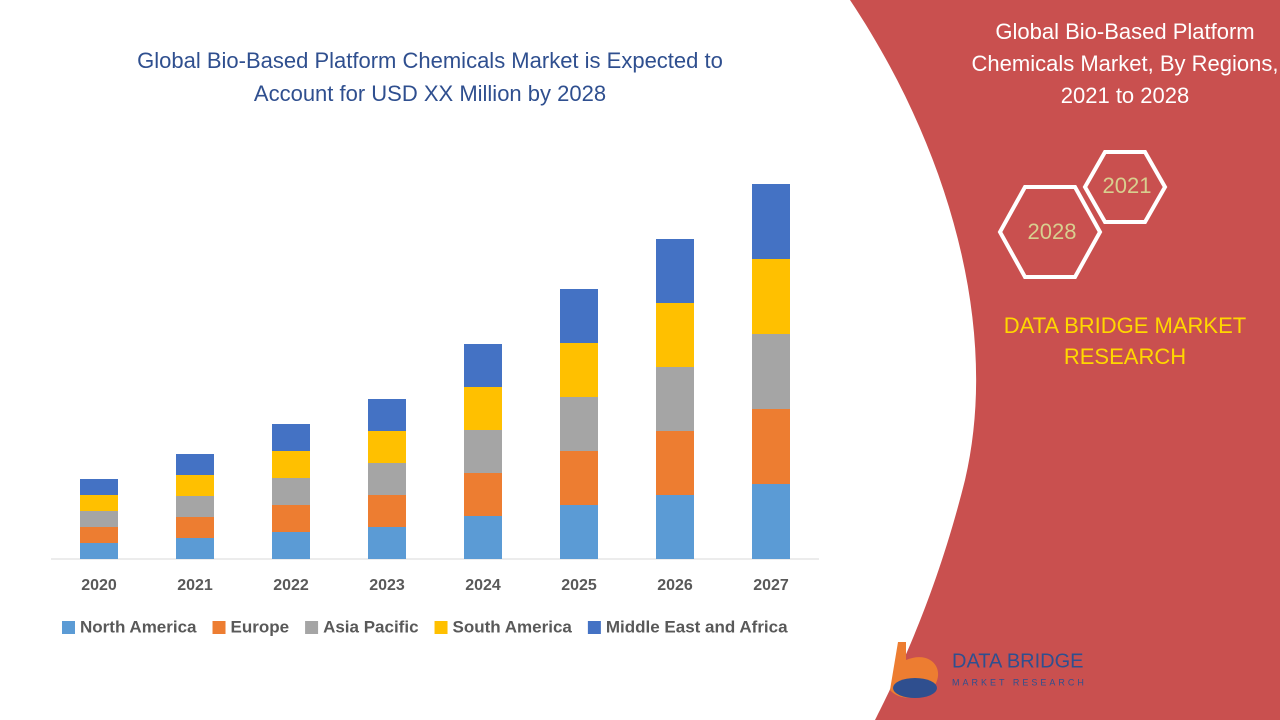 The height and width of the screenshot is (720, 1280). I want to click on logo-name: DATA BRIDGE, so click(1018, 661).